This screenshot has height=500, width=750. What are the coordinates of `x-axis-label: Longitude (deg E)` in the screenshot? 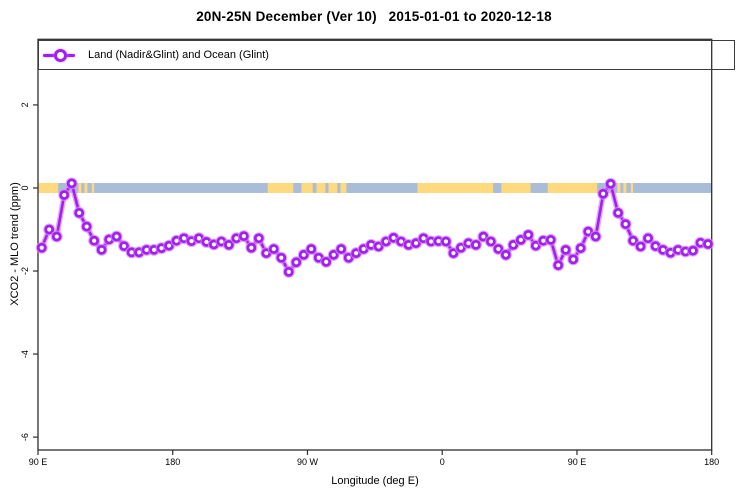 It's located at (375, 481).